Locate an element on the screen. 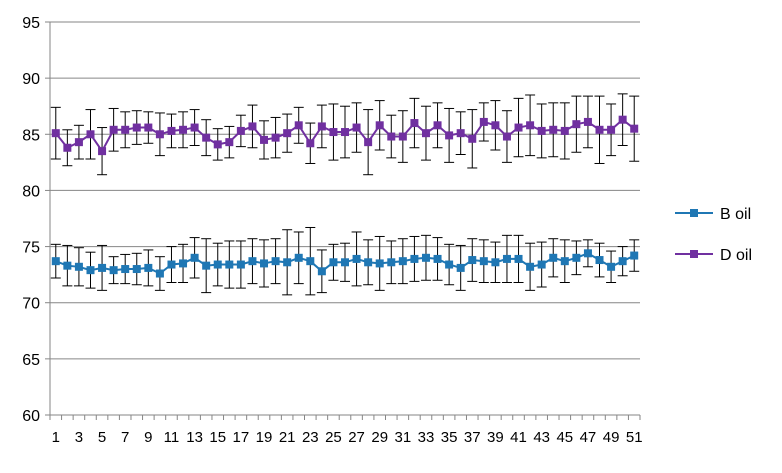  legend-label: D oil is located at coordinates (736, 255).